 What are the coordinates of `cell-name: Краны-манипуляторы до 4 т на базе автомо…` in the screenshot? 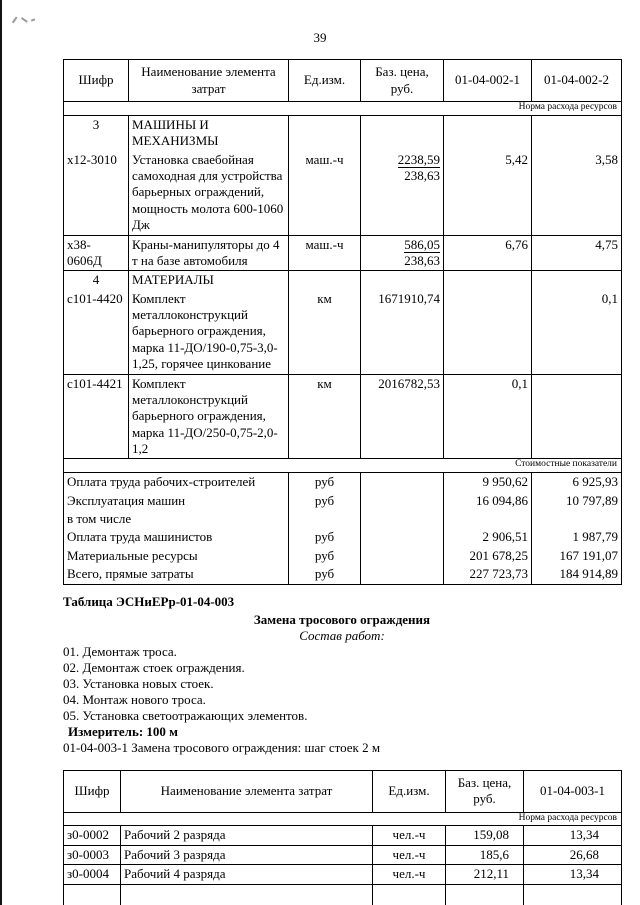 It's located at (208, 253).